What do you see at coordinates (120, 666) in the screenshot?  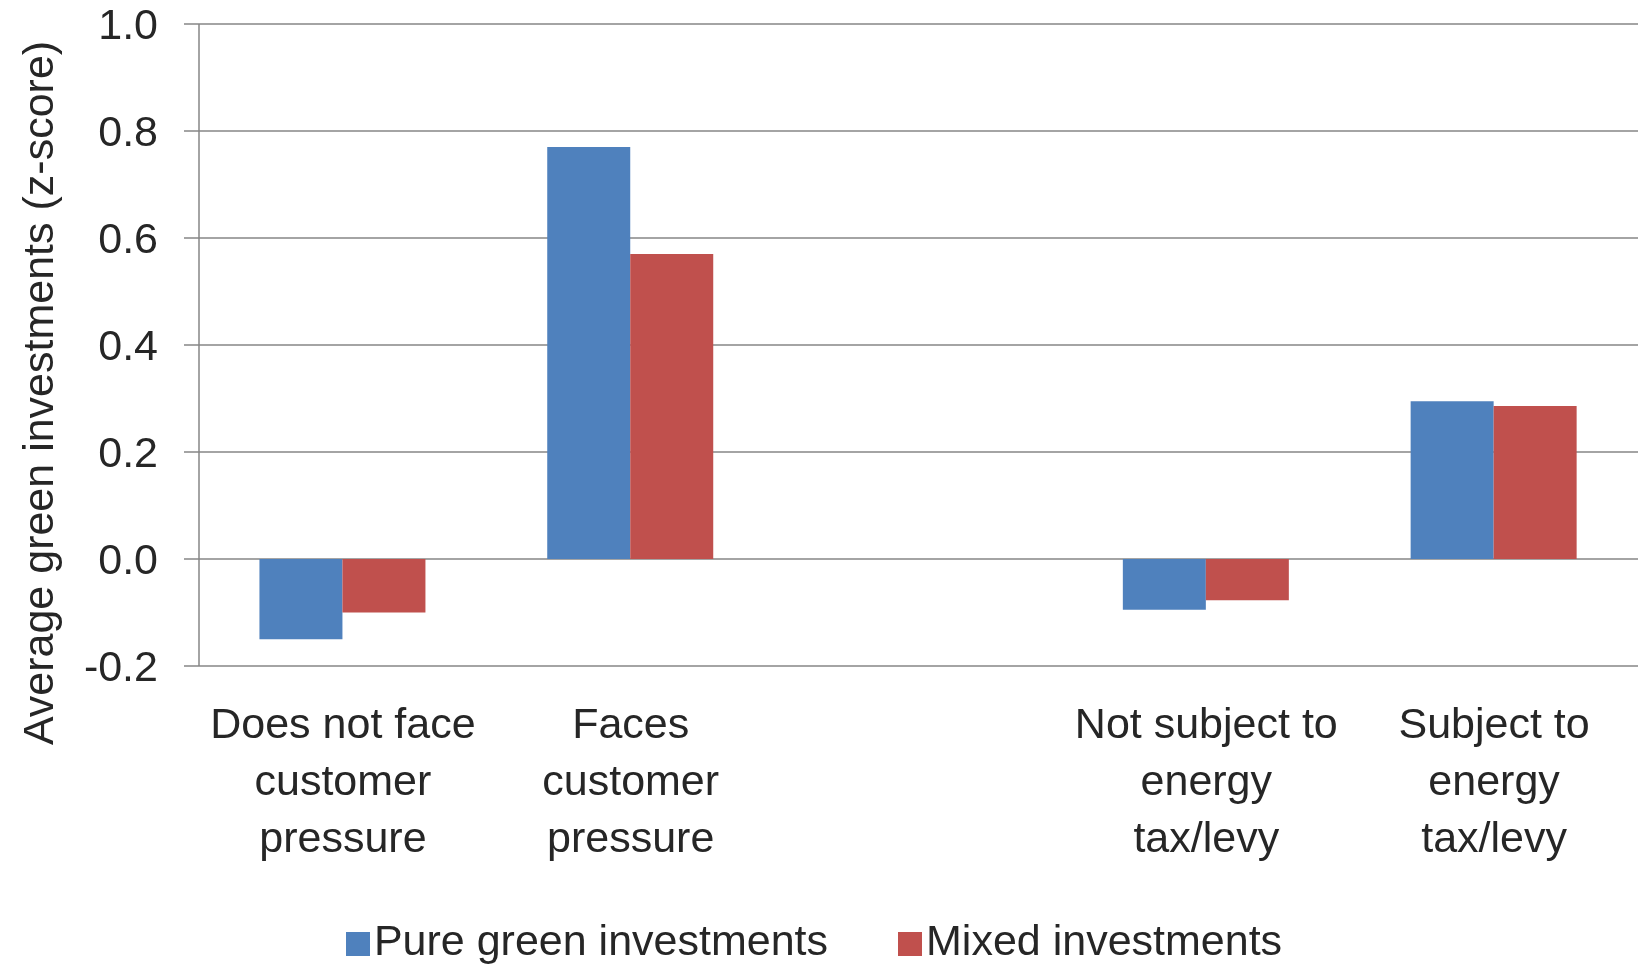 I see `y-tick-label: -0.2` at bounding box center [120, 666].